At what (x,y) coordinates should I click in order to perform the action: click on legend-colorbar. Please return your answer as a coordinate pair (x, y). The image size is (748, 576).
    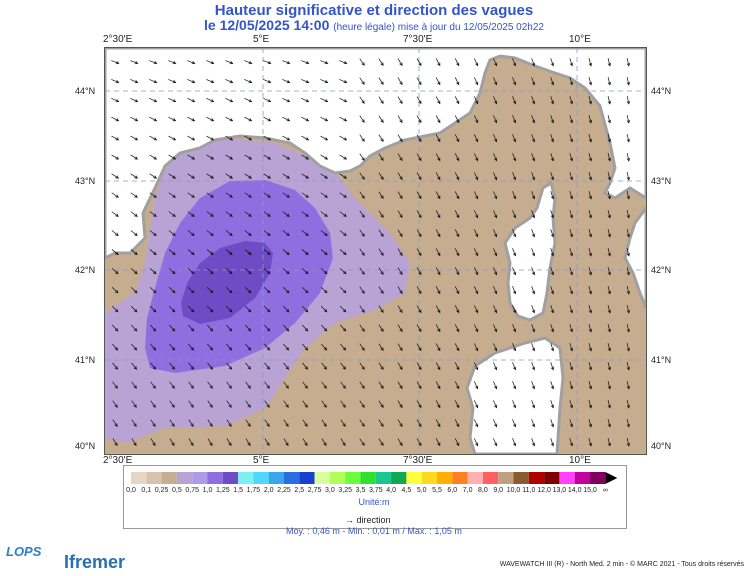
    Looking at the image, I should click on (374, 478).